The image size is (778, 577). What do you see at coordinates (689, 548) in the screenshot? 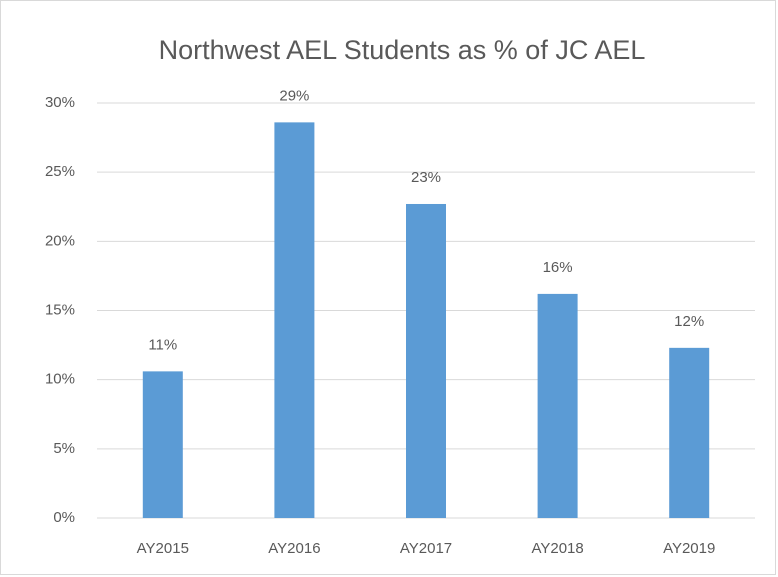
I see `x-tick-label: AY2019` at bounding box center [689, 548].